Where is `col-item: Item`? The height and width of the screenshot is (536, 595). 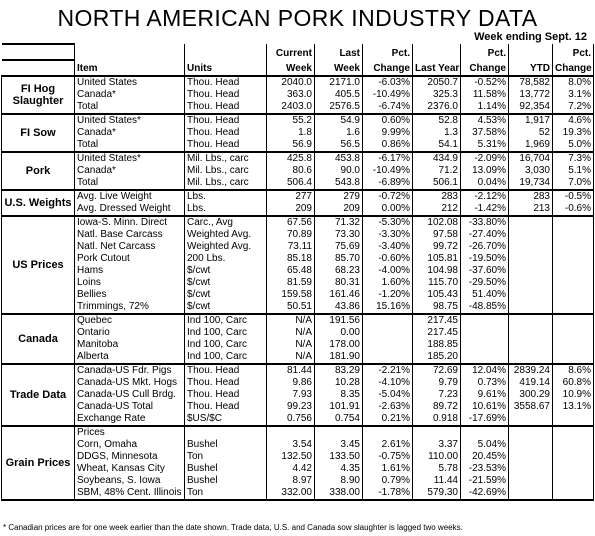 col-item: Item is located at coordinates (129, 68).